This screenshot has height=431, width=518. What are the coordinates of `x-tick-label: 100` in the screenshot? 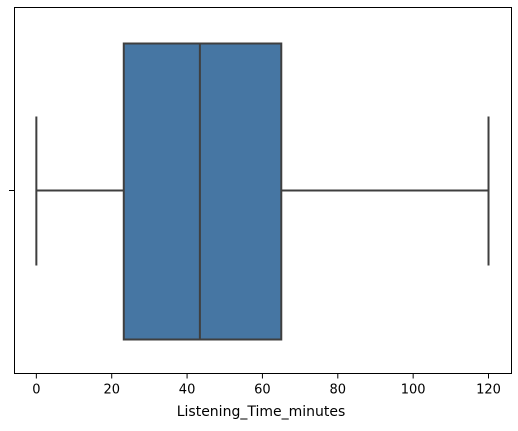 It's located at (413, 390).